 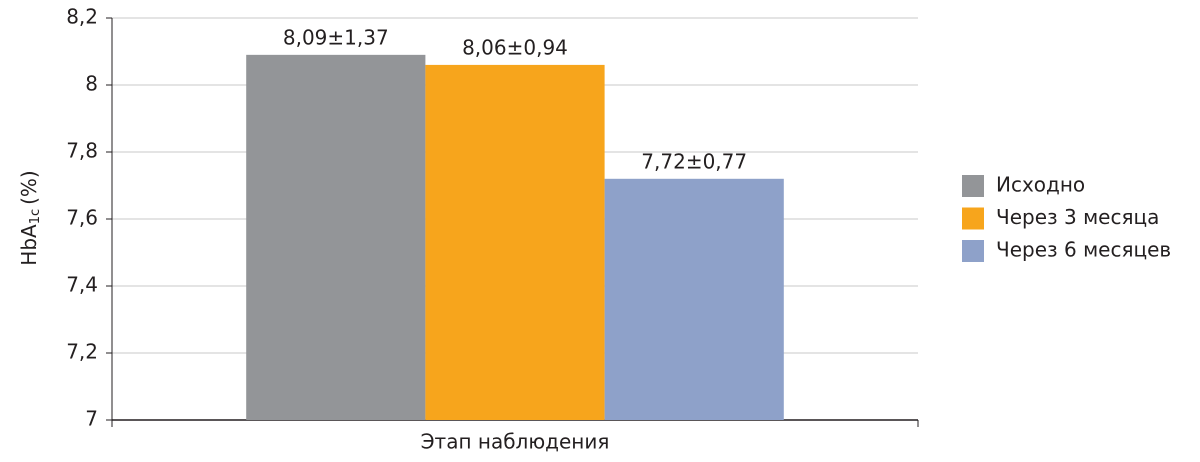 What do you see at coordinates (91, 419) in the screenshot?
I see `y-tick-label: 7` at bounding box center [91, 419].